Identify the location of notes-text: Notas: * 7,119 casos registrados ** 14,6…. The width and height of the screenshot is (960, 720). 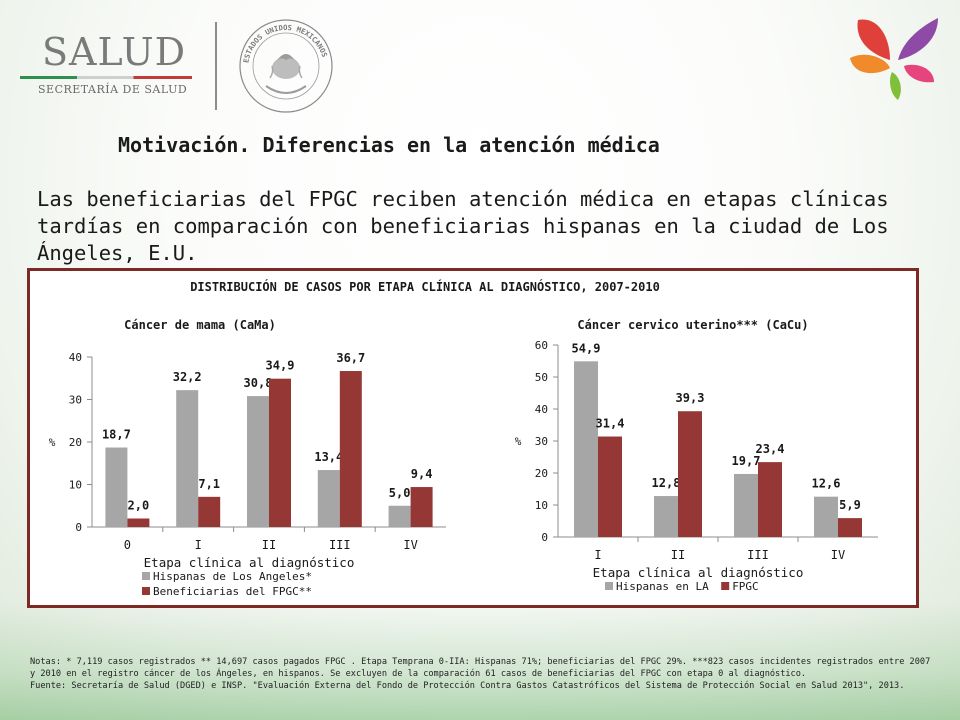
(480, 668).